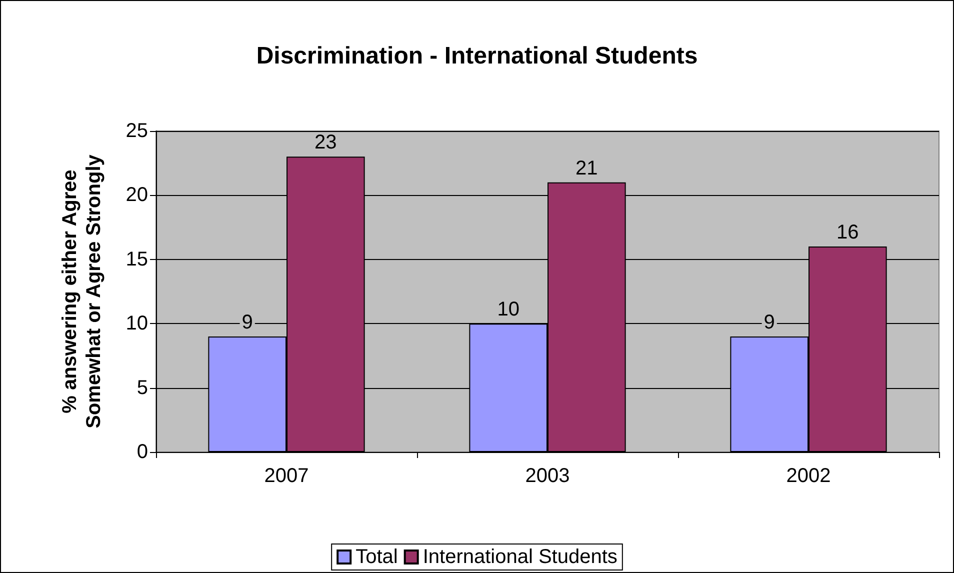 This screenshot has height=573, width=954. I want to click on y-tick-label: 0, so click(142, 452).